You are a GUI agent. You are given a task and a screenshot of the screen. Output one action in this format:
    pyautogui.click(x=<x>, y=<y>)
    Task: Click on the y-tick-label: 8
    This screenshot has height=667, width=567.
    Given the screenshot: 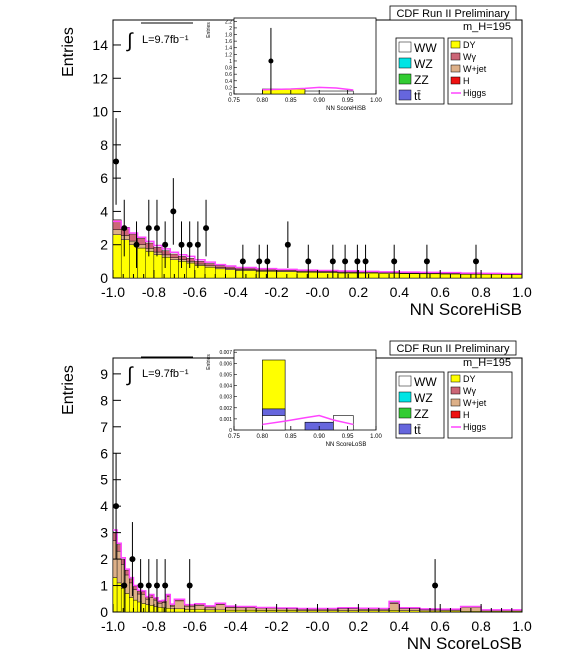 What is the action you would take?
    pyautogui.click(x=104, y=400)
    